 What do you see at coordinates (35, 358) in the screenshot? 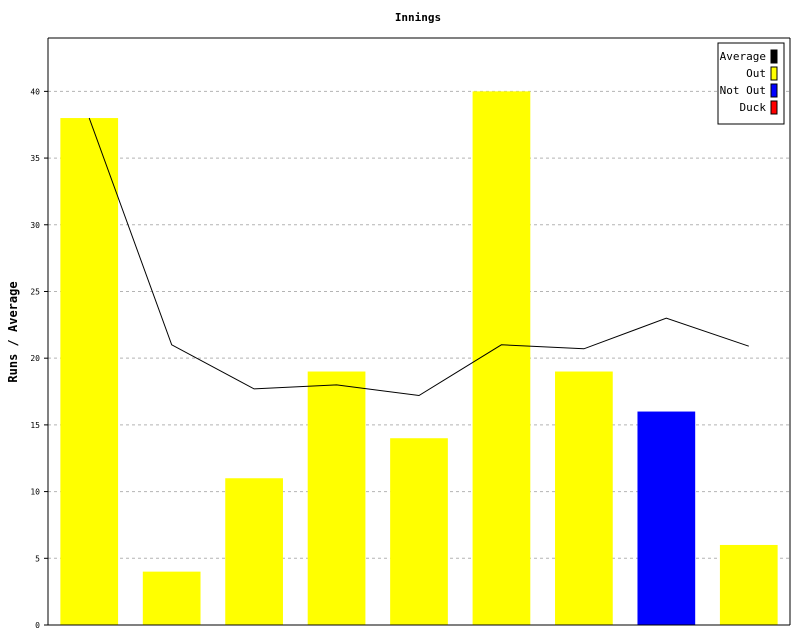
I see `y-tick-label: 20` at bounding box center [35, 358].